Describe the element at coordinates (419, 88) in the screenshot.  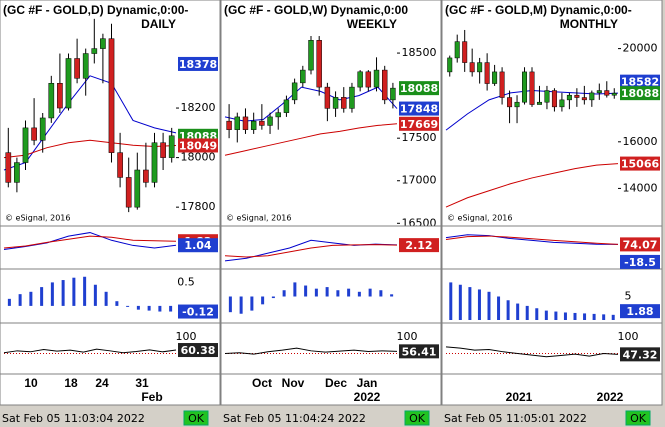
I see `value-box-label: 18088` at that location.